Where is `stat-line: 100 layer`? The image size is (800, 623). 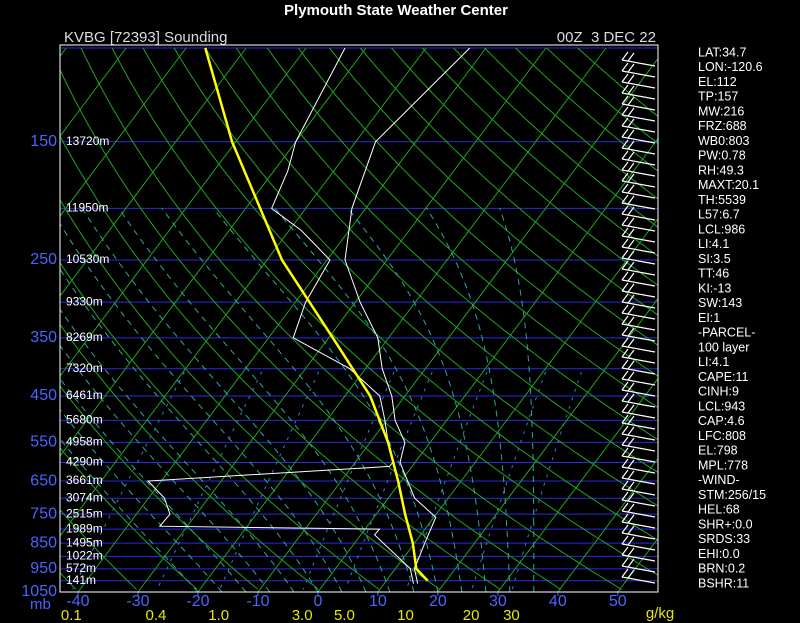 stat-line: 100 layer is located at coordinates (723, 347).